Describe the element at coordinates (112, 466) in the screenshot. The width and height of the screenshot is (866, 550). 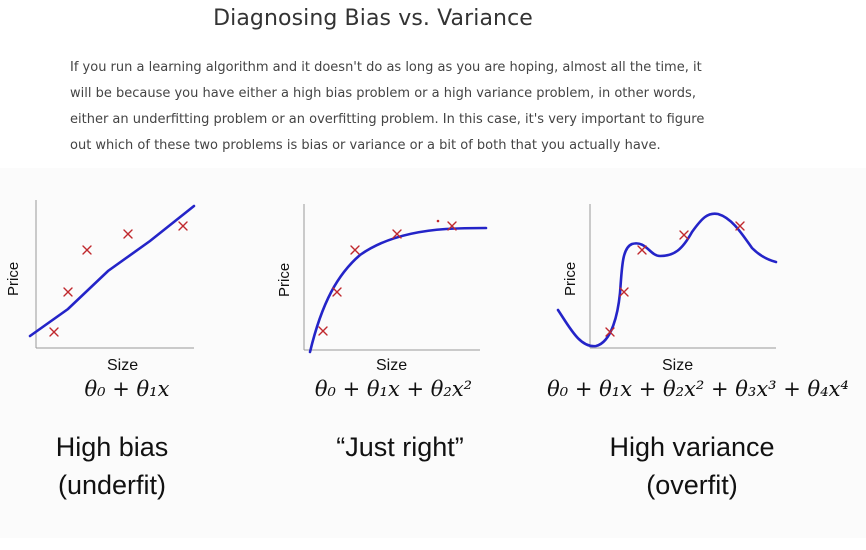
I see `caption-high-bias: High bias (underfit)` at that location.